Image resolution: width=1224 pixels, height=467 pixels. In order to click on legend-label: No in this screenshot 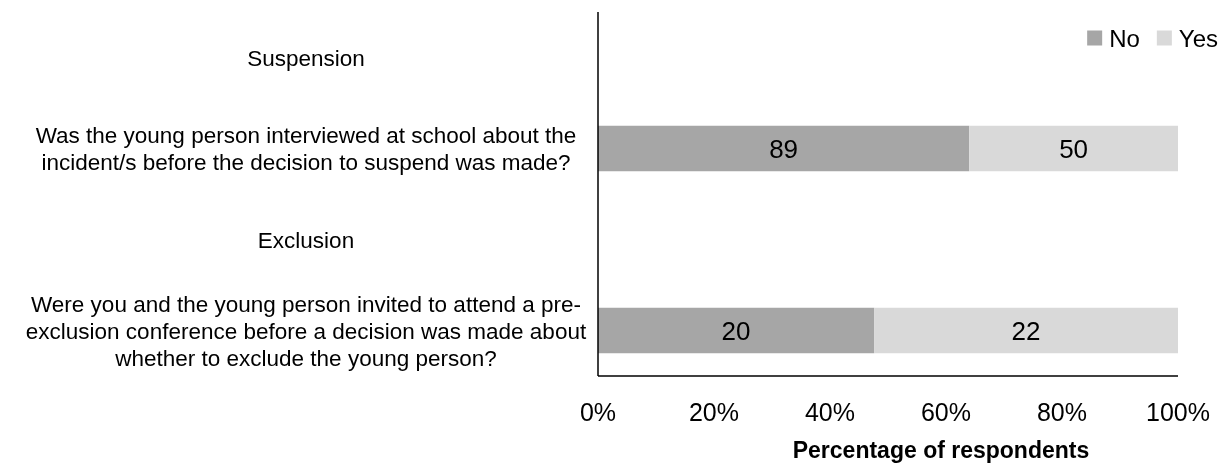, I will do `click(1124, 38)`.